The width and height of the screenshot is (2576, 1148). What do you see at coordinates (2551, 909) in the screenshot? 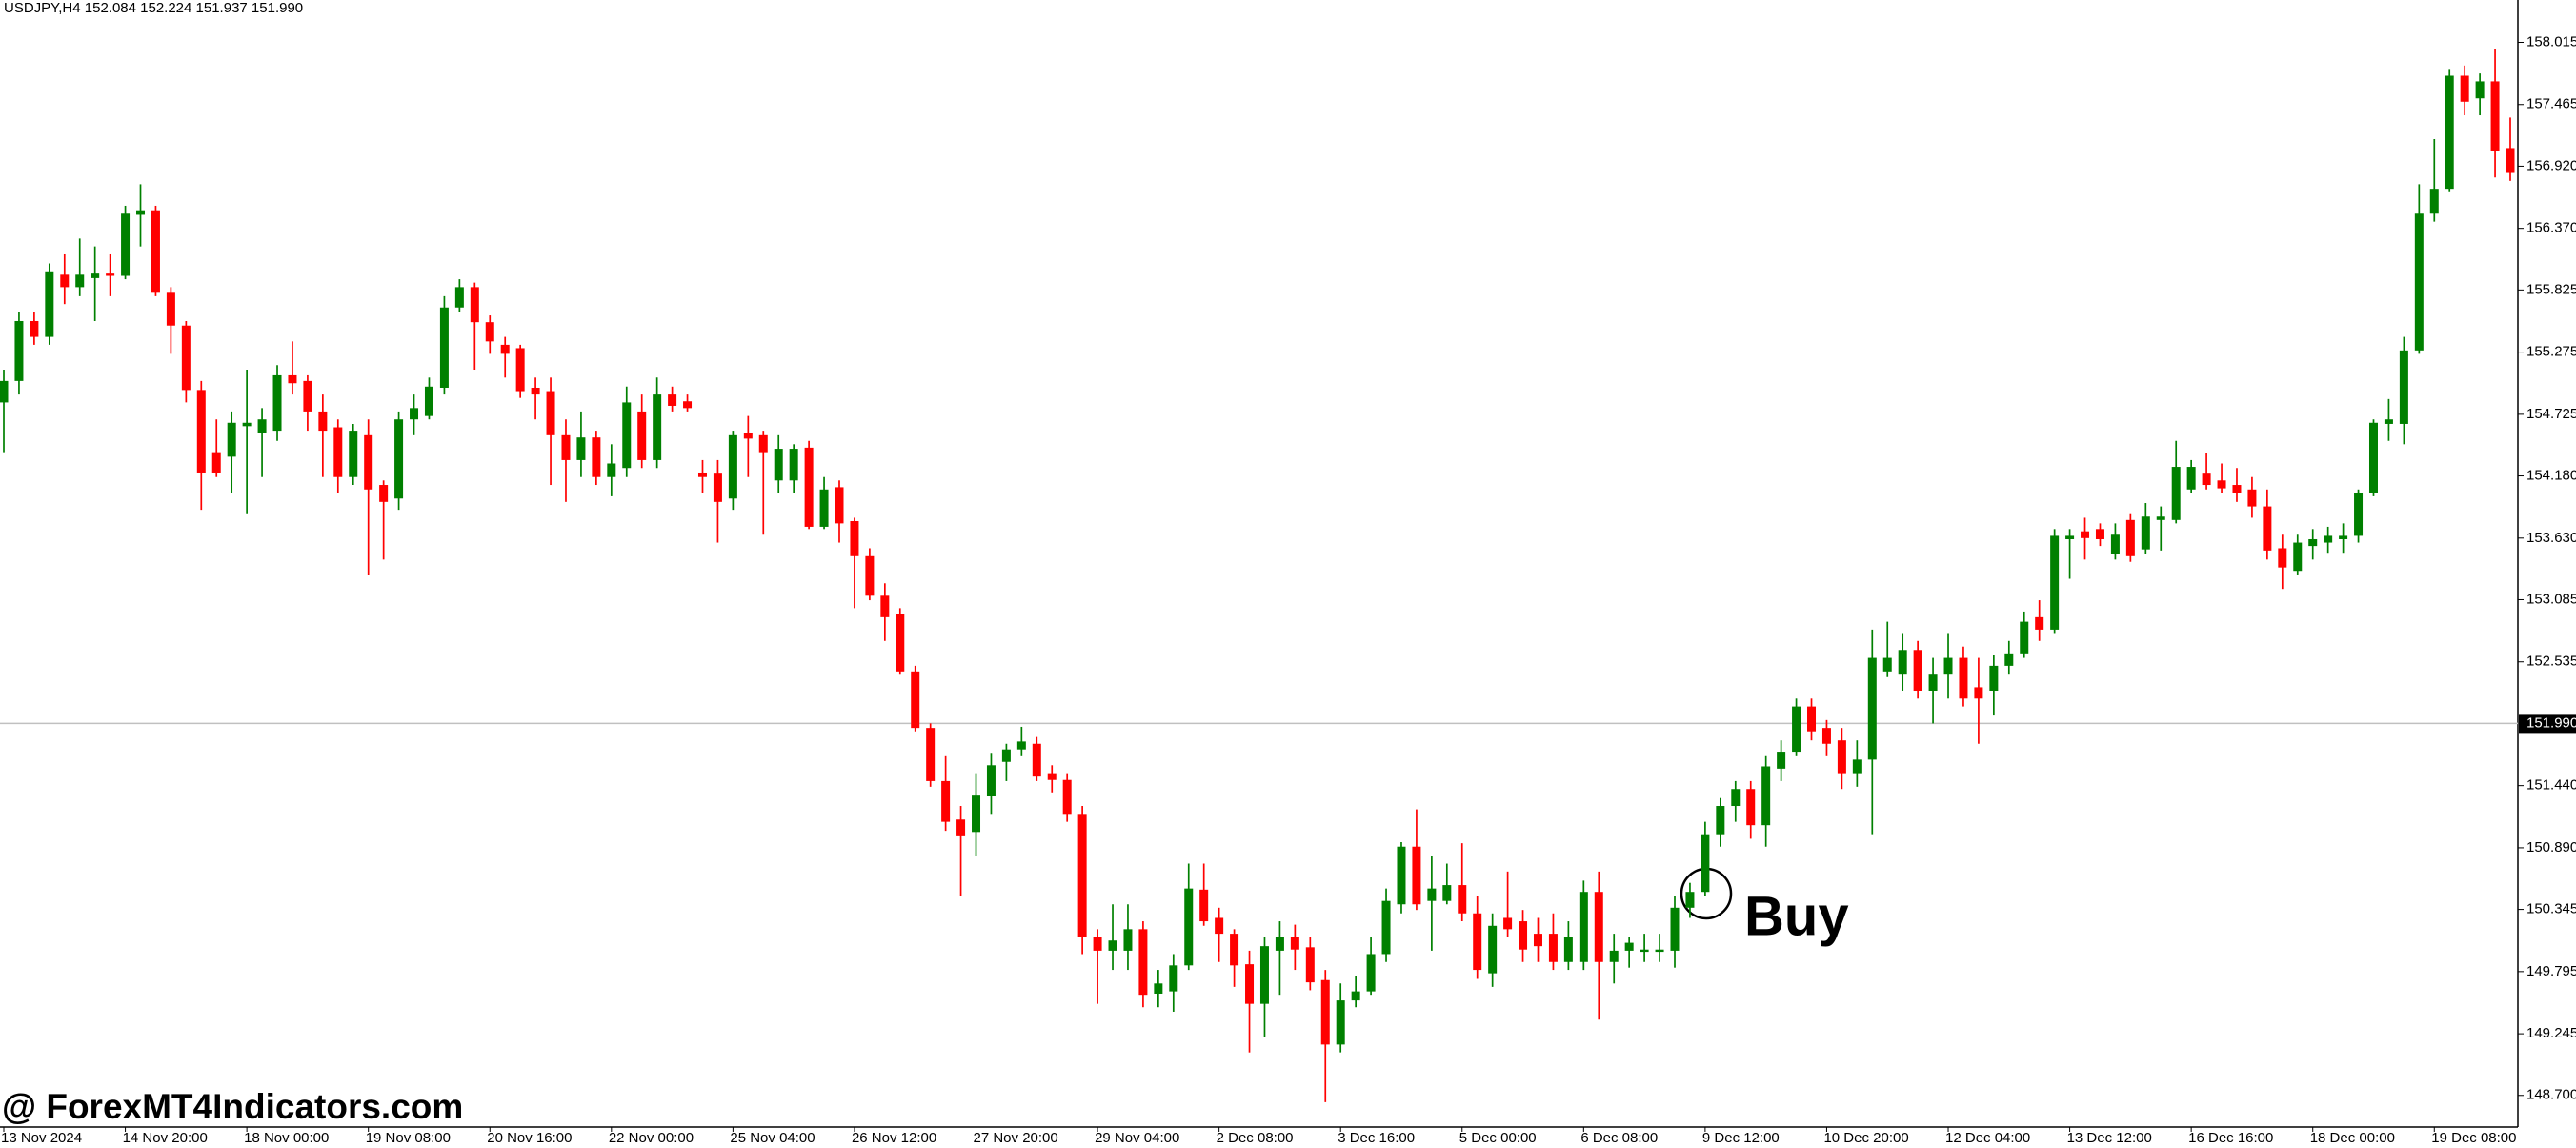
I see `y-tick-label: 150.345` at bounding box center [2551, 909].